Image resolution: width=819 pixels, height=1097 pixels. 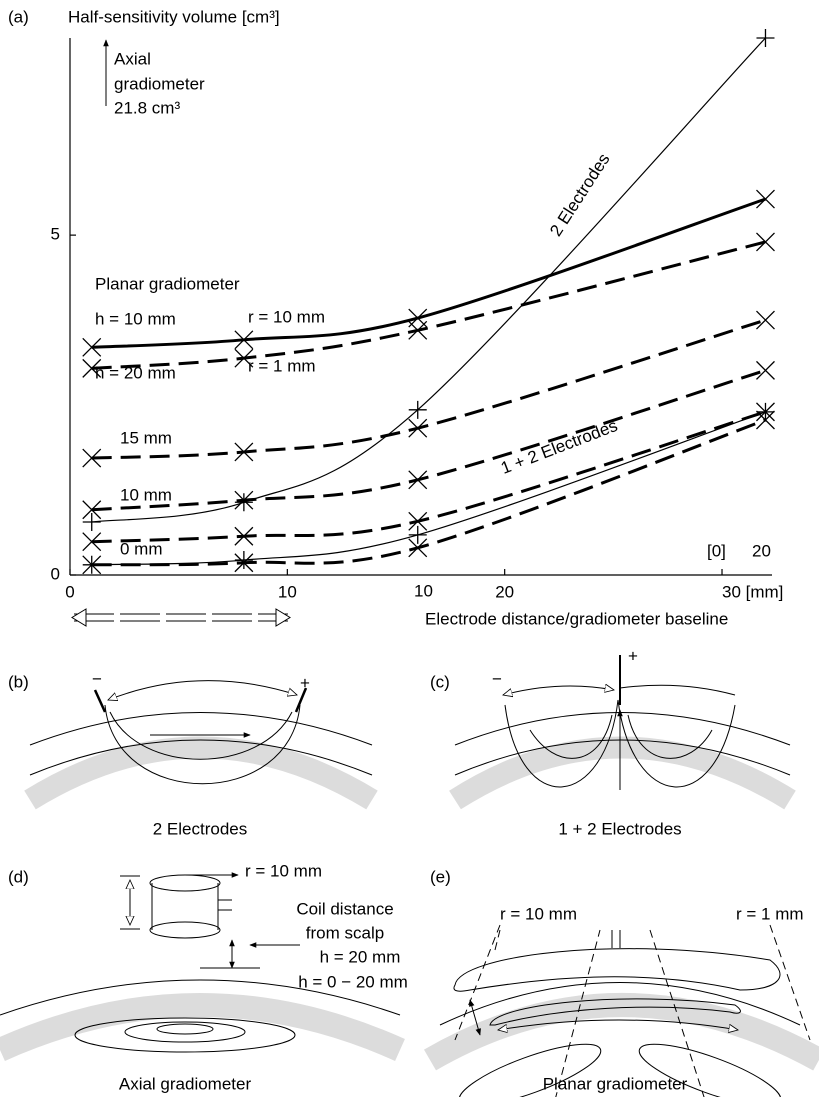 I want to click on annotation: gradiometer, so click(x=159, y=83).